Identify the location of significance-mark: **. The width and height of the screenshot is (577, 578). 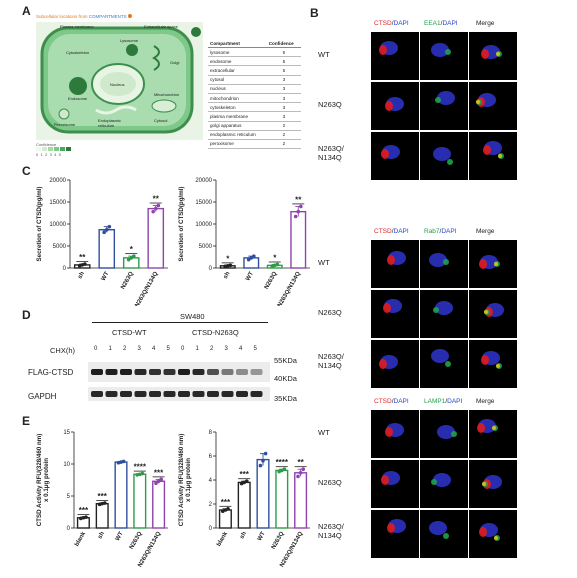
(298, 199).